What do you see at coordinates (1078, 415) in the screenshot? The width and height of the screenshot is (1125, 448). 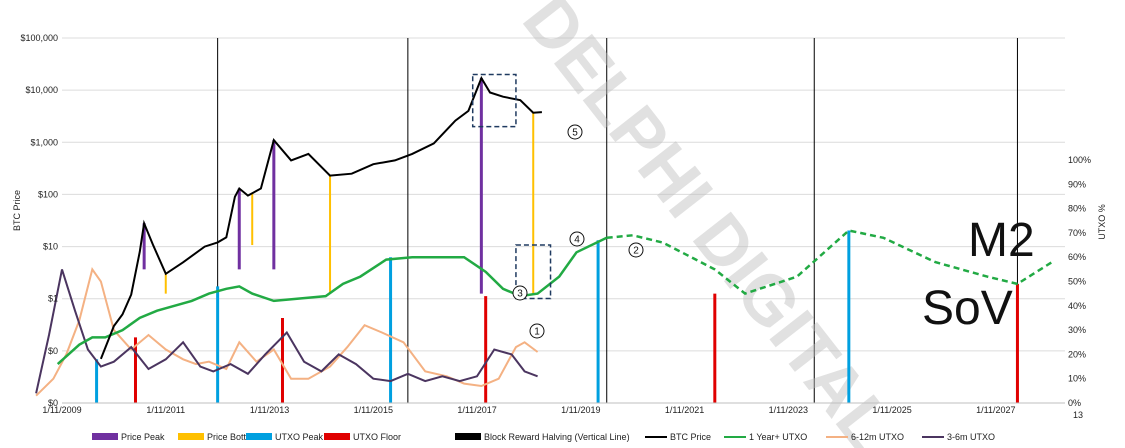 I see `page-number: 13` at bounding box center [1078, 415].